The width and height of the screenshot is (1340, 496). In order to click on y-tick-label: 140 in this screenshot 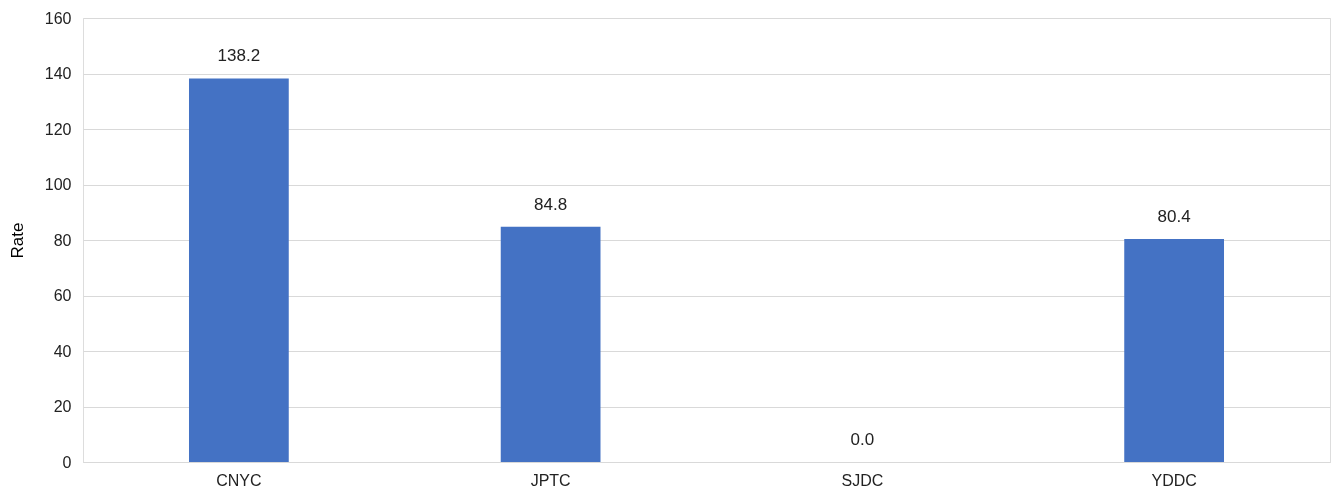, I will do `click(58, 73)`.